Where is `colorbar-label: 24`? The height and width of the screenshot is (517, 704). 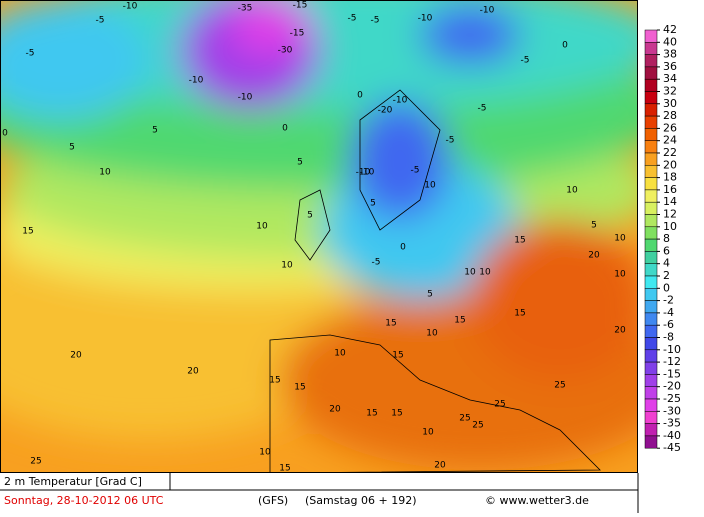
colorbar-label: 24 is located at coordinates (670, 140).